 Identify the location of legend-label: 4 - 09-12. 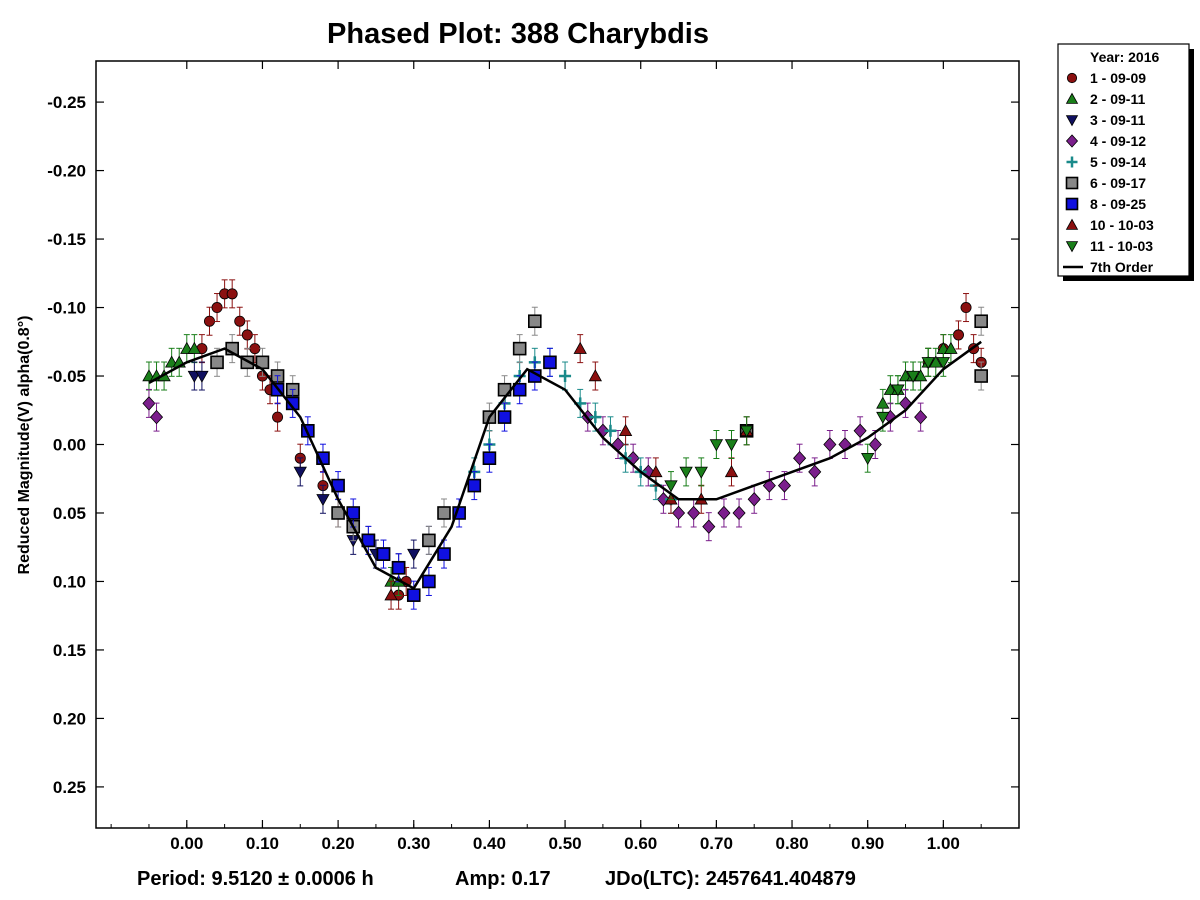
(1118, 141).